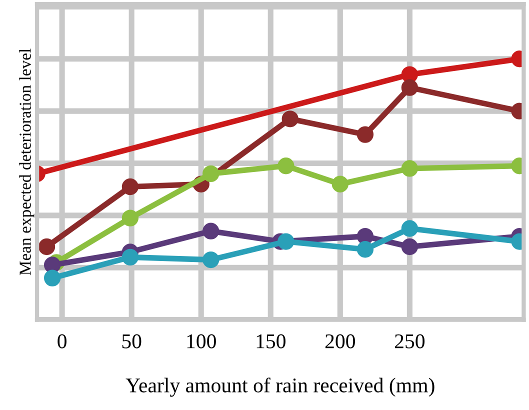 The height and width of the screenshot is (410, 529). Describe the element at coordinates (280, 387) in the screenshot. I see `x-axis-title: Yearly amount of rain received (mm)` at that location.